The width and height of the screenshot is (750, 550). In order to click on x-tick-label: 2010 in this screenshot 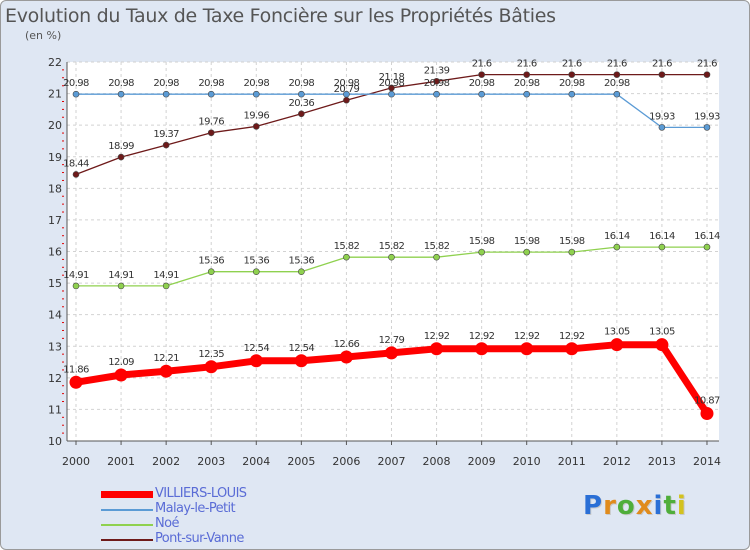, I will do `click(527, 461)`.